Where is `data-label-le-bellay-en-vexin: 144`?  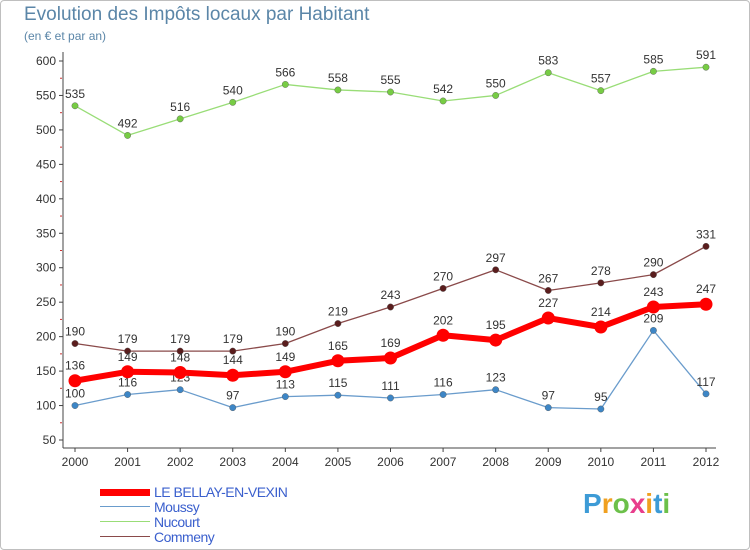 data-label-le-bellay-en-vexin: 144 is located at coordinates (233, 360).